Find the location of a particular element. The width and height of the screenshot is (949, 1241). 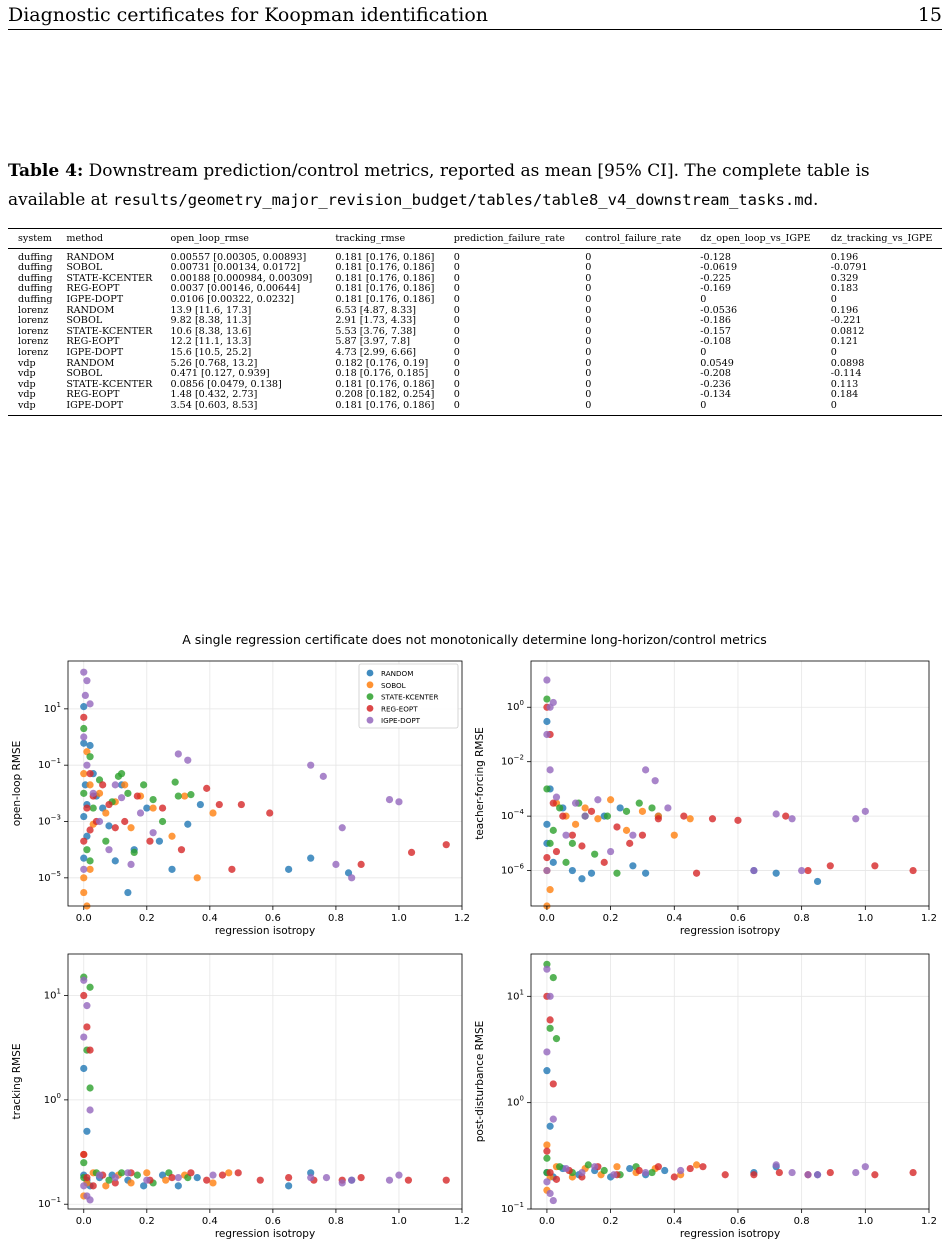

y-tick-exponent: 0 is located at coordinates (522, 1099).